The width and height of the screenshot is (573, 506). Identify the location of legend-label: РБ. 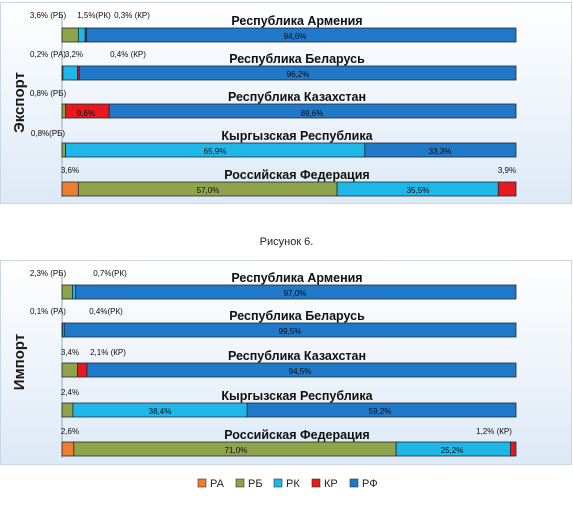
(255, 484).